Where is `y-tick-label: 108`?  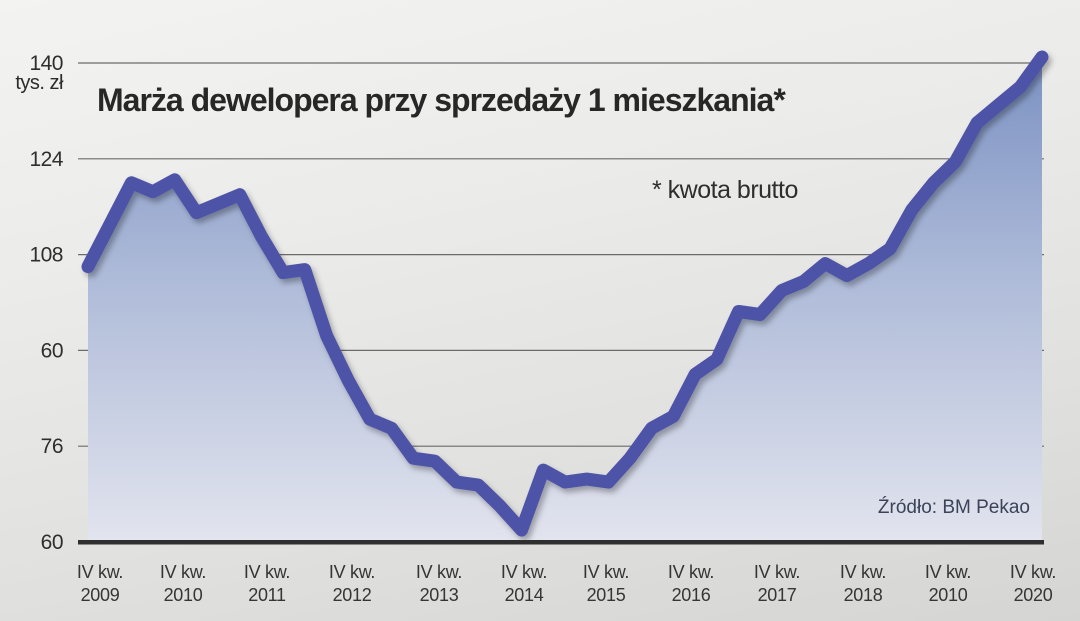 y-tick-label: 108 is located at coordinates (46, 255).